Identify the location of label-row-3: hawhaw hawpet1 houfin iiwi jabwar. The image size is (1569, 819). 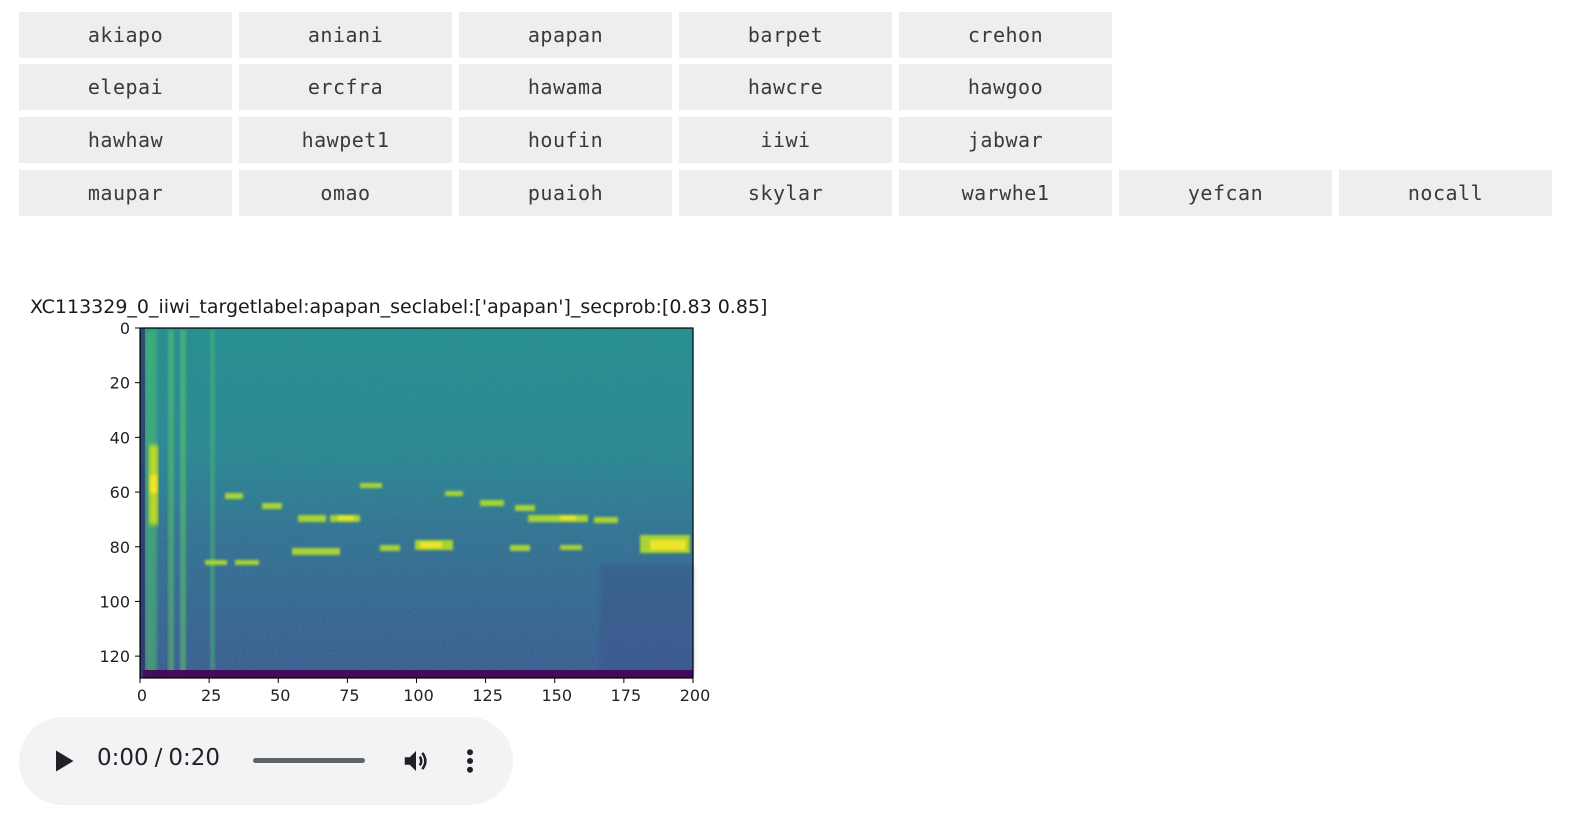
(565, 140).